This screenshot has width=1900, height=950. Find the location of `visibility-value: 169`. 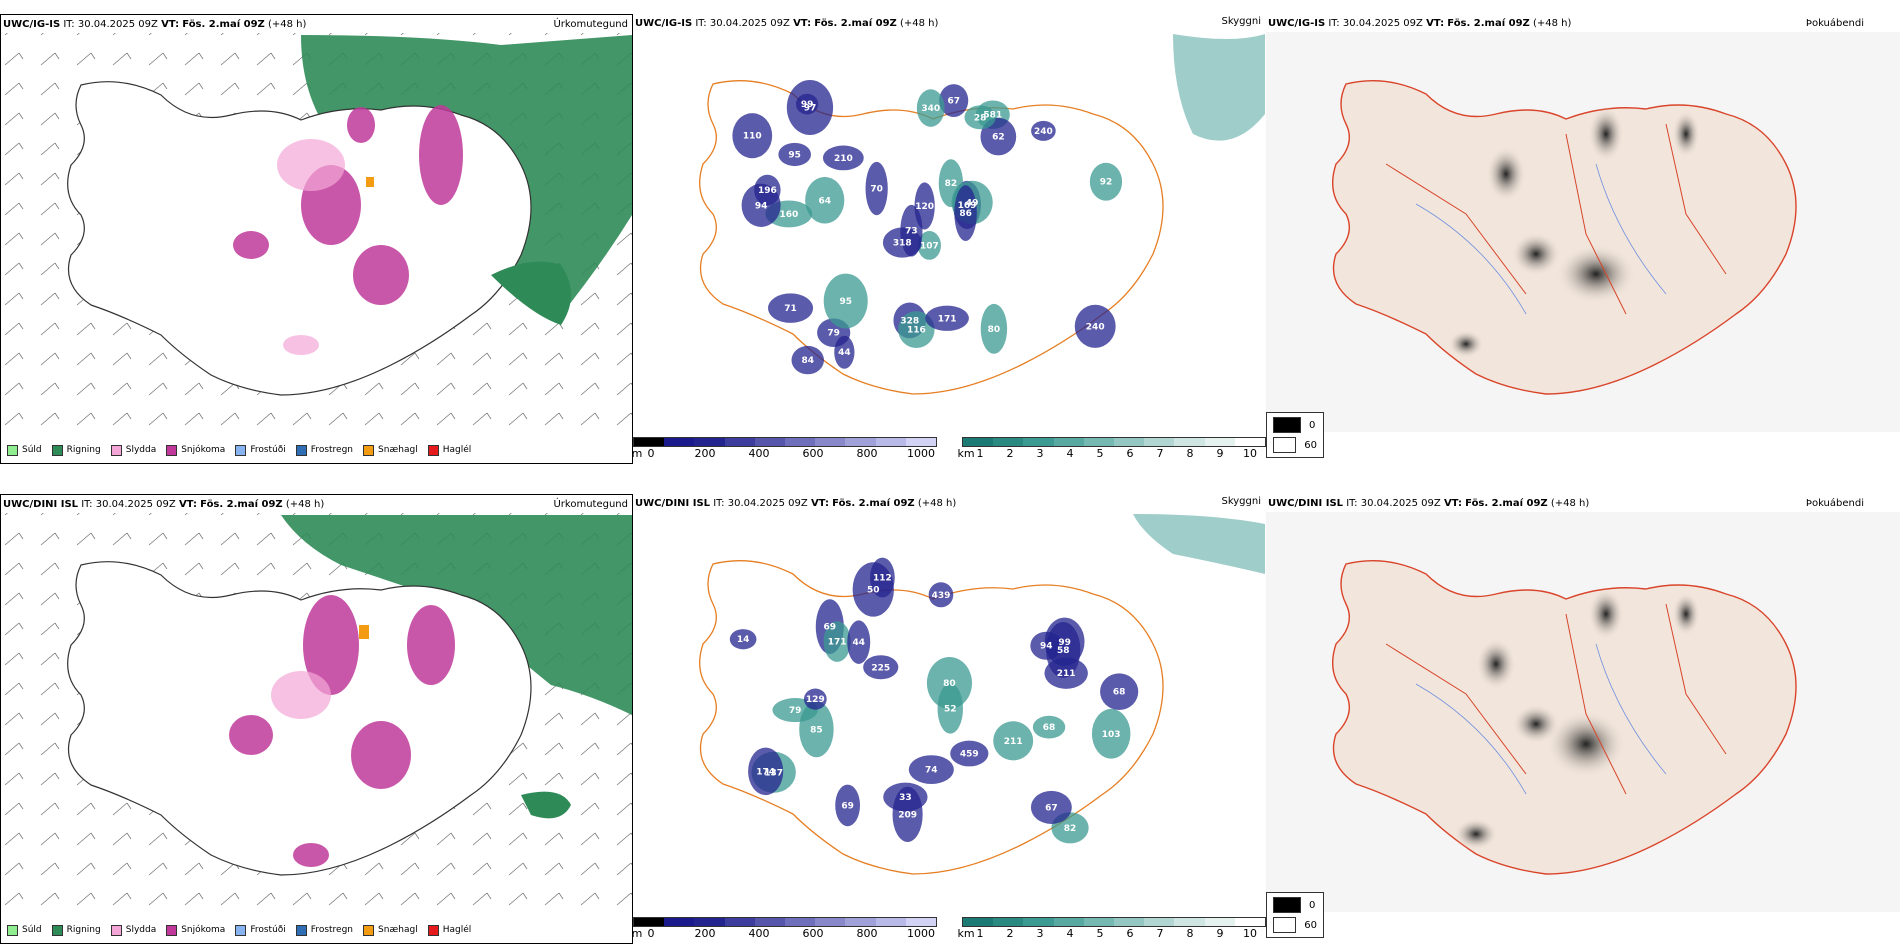

visibility-value: 169 is located at coordinates (967, 206).